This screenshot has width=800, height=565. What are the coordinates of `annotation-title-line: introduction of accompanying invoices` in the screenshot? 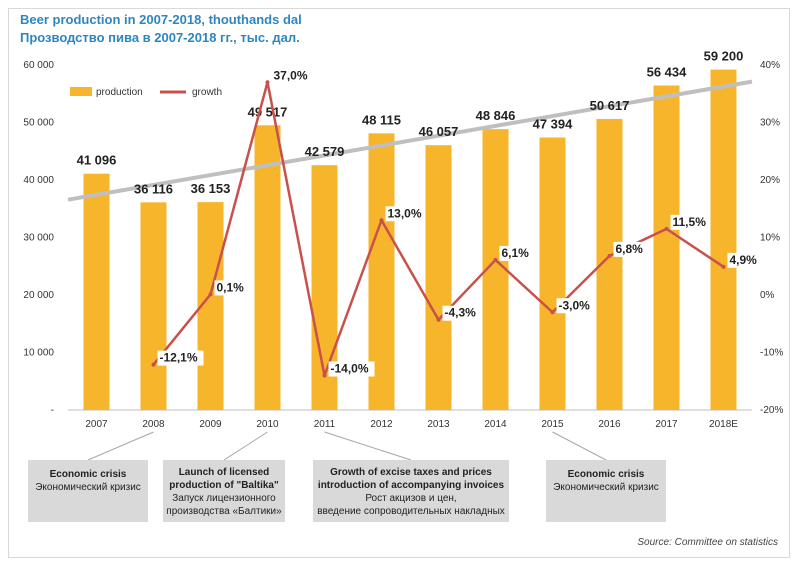 It's located at (411, 485).